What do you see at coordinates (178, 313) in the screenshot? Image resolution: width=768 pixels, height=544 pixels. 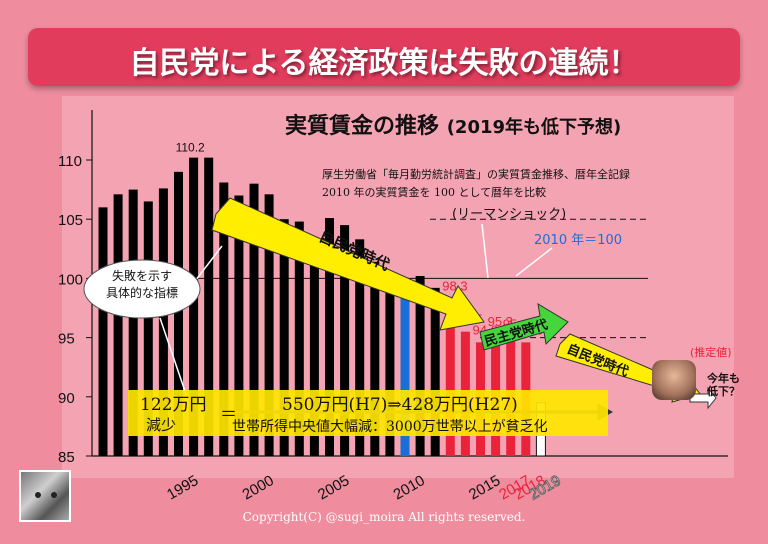 I see `bar-1995` at bounding box center [178, 313].